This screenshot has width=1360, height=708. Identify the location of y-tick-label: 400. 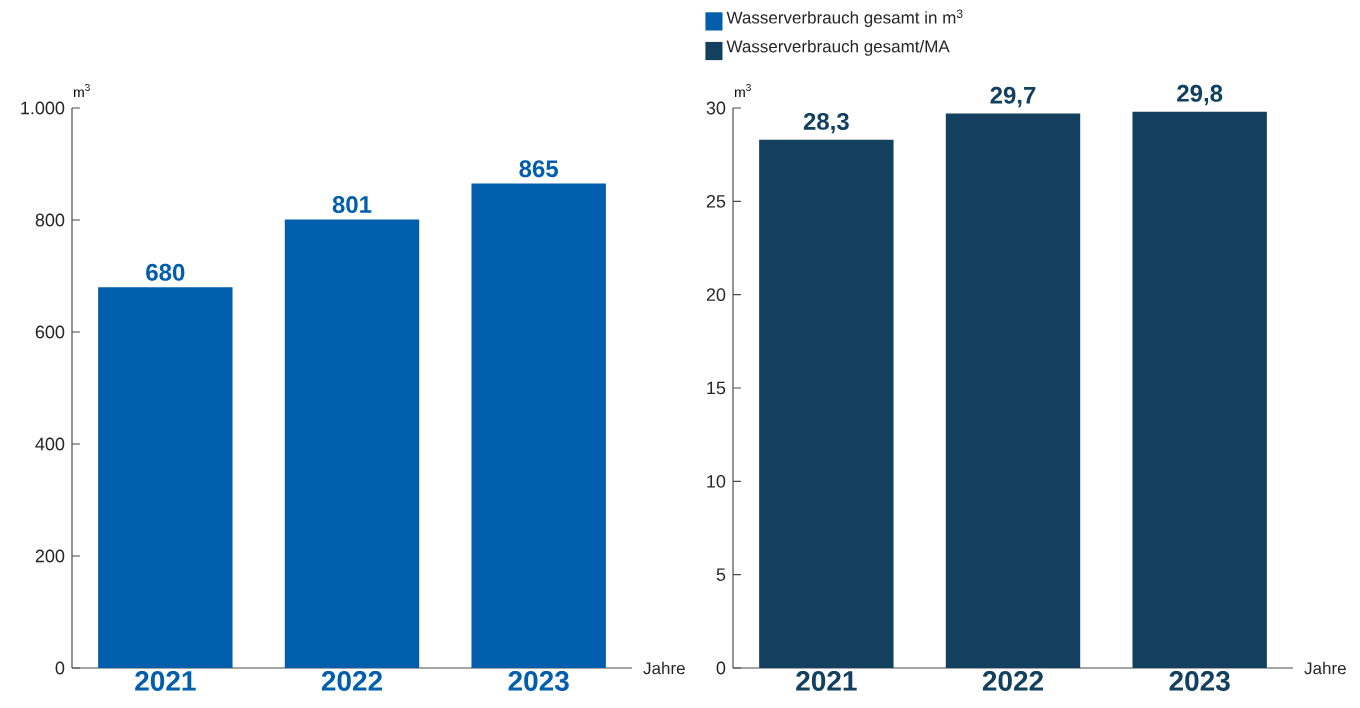
(50, 444).